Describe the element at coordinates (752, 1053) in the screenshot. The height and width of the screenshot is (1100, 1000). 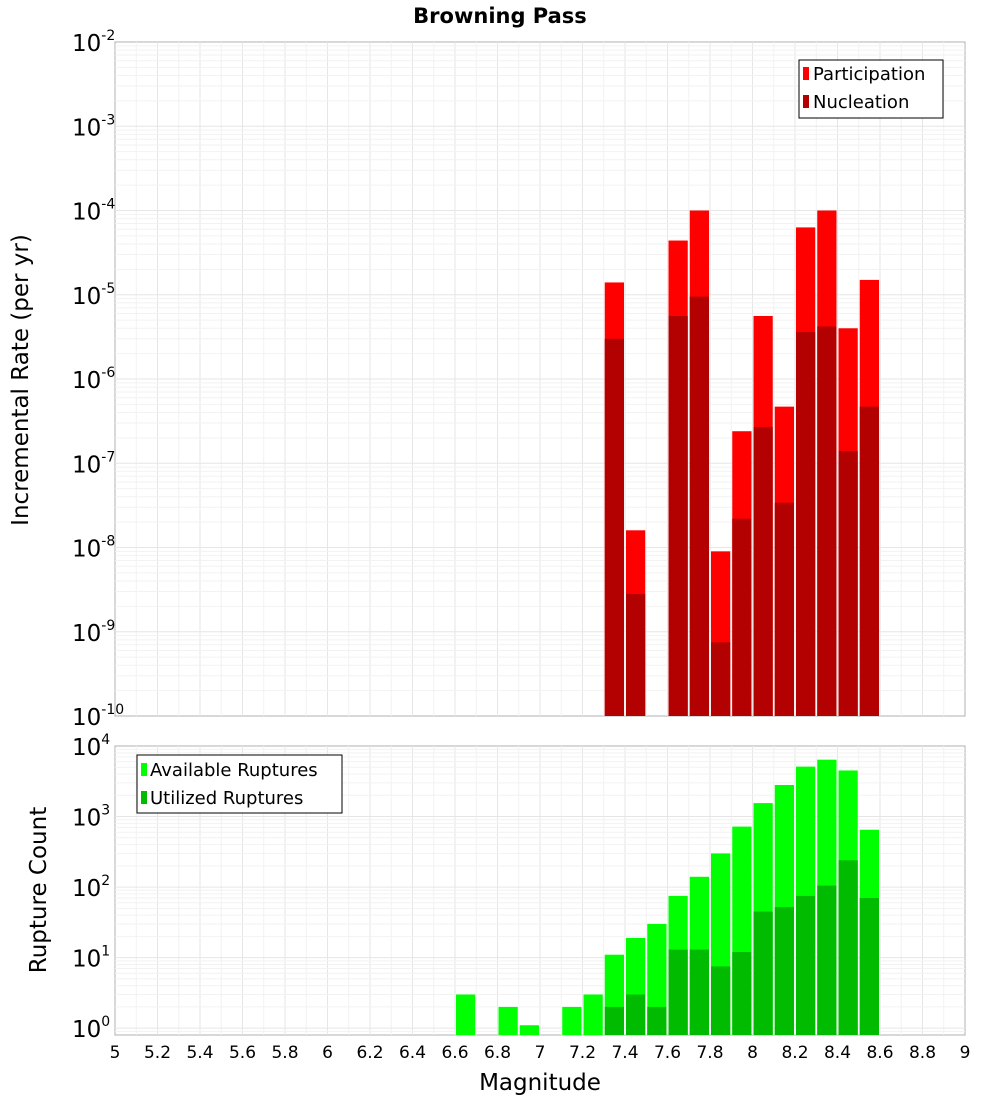
I see `x-tick-label: 8` at that location.